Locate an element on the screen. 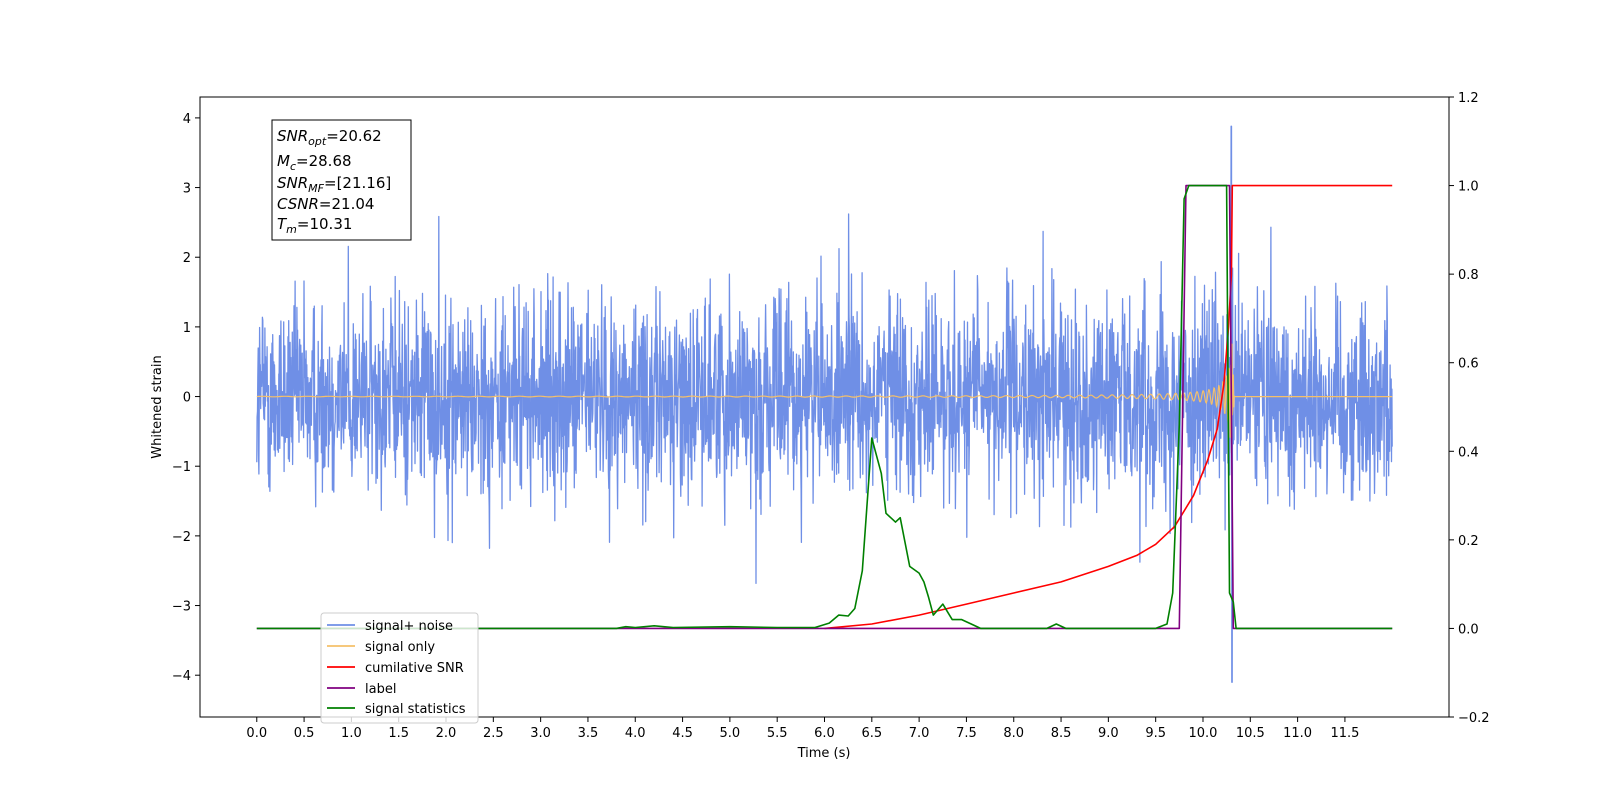 This screenshot has height=800, width=1600. x-tick-label: 9.0 is located at coordinates (1108, 733).